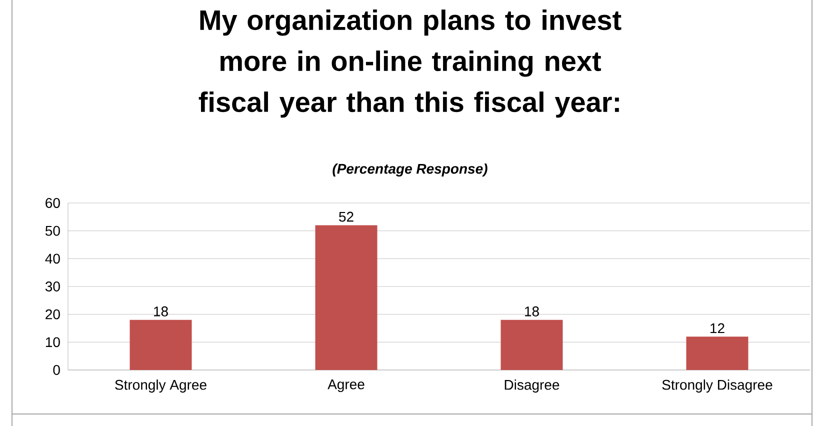 This screenshot has height=426, width=820. What do you see at coordinates (56, 370) in the screenshot?
I see `y-tick-label: 0` at bounding box center [56, 370].